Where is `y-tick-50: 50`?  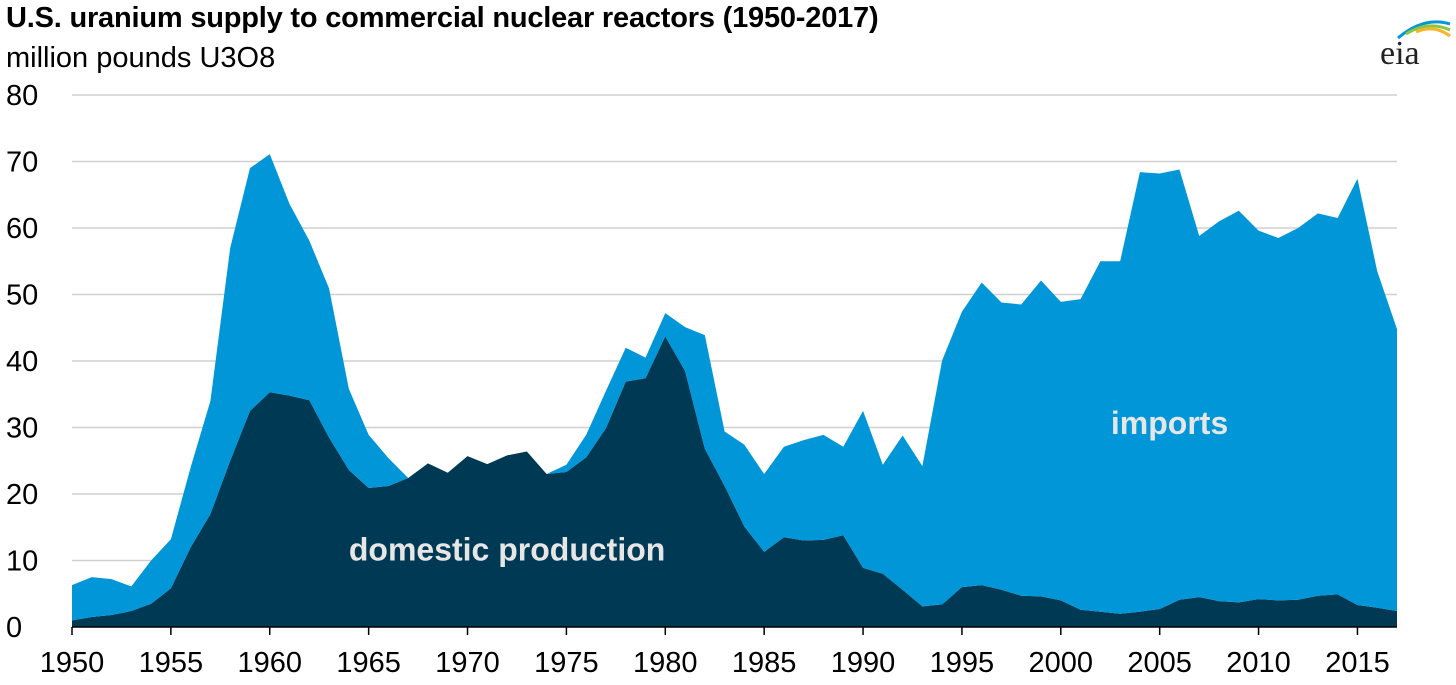
y-tick-50: 50 is located at coordinates (22, 296).